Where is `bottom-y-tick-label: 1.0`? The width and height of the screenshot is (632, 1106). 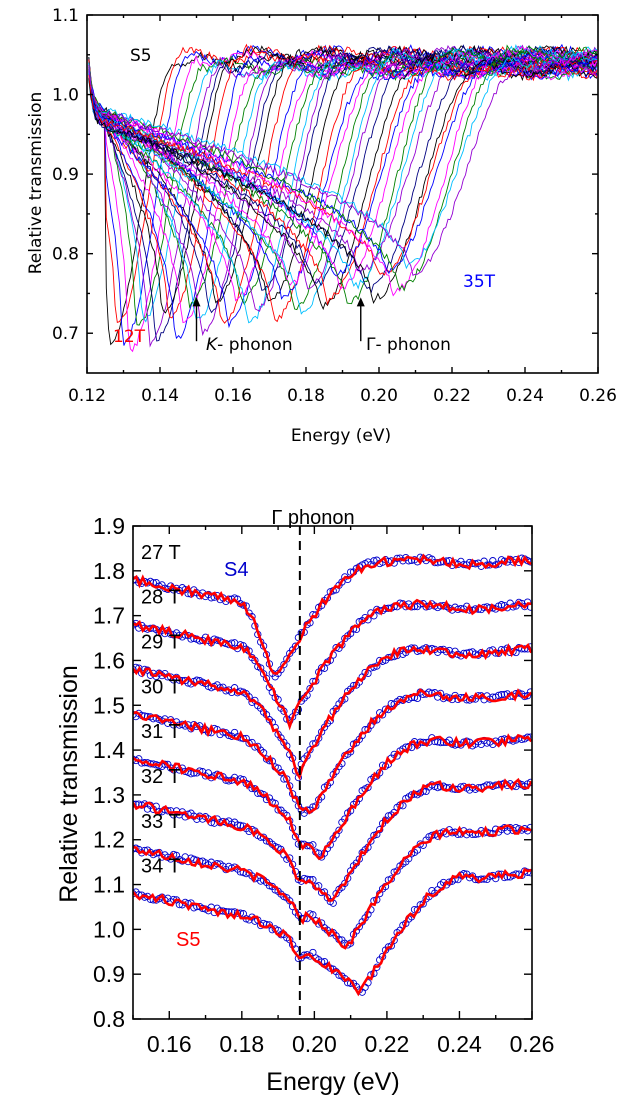
bottom-y-tick-label: 1.0 is located at coordinates (109, 929).